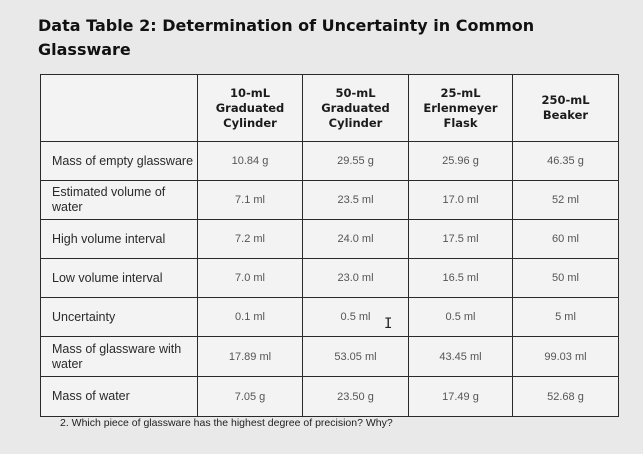 This screenshot has height=454, width=643. What do you see at coordinates (250, 239) in the screenshot?
I see `table-cell: 7.2 ml` at bounding box center [250, 239].